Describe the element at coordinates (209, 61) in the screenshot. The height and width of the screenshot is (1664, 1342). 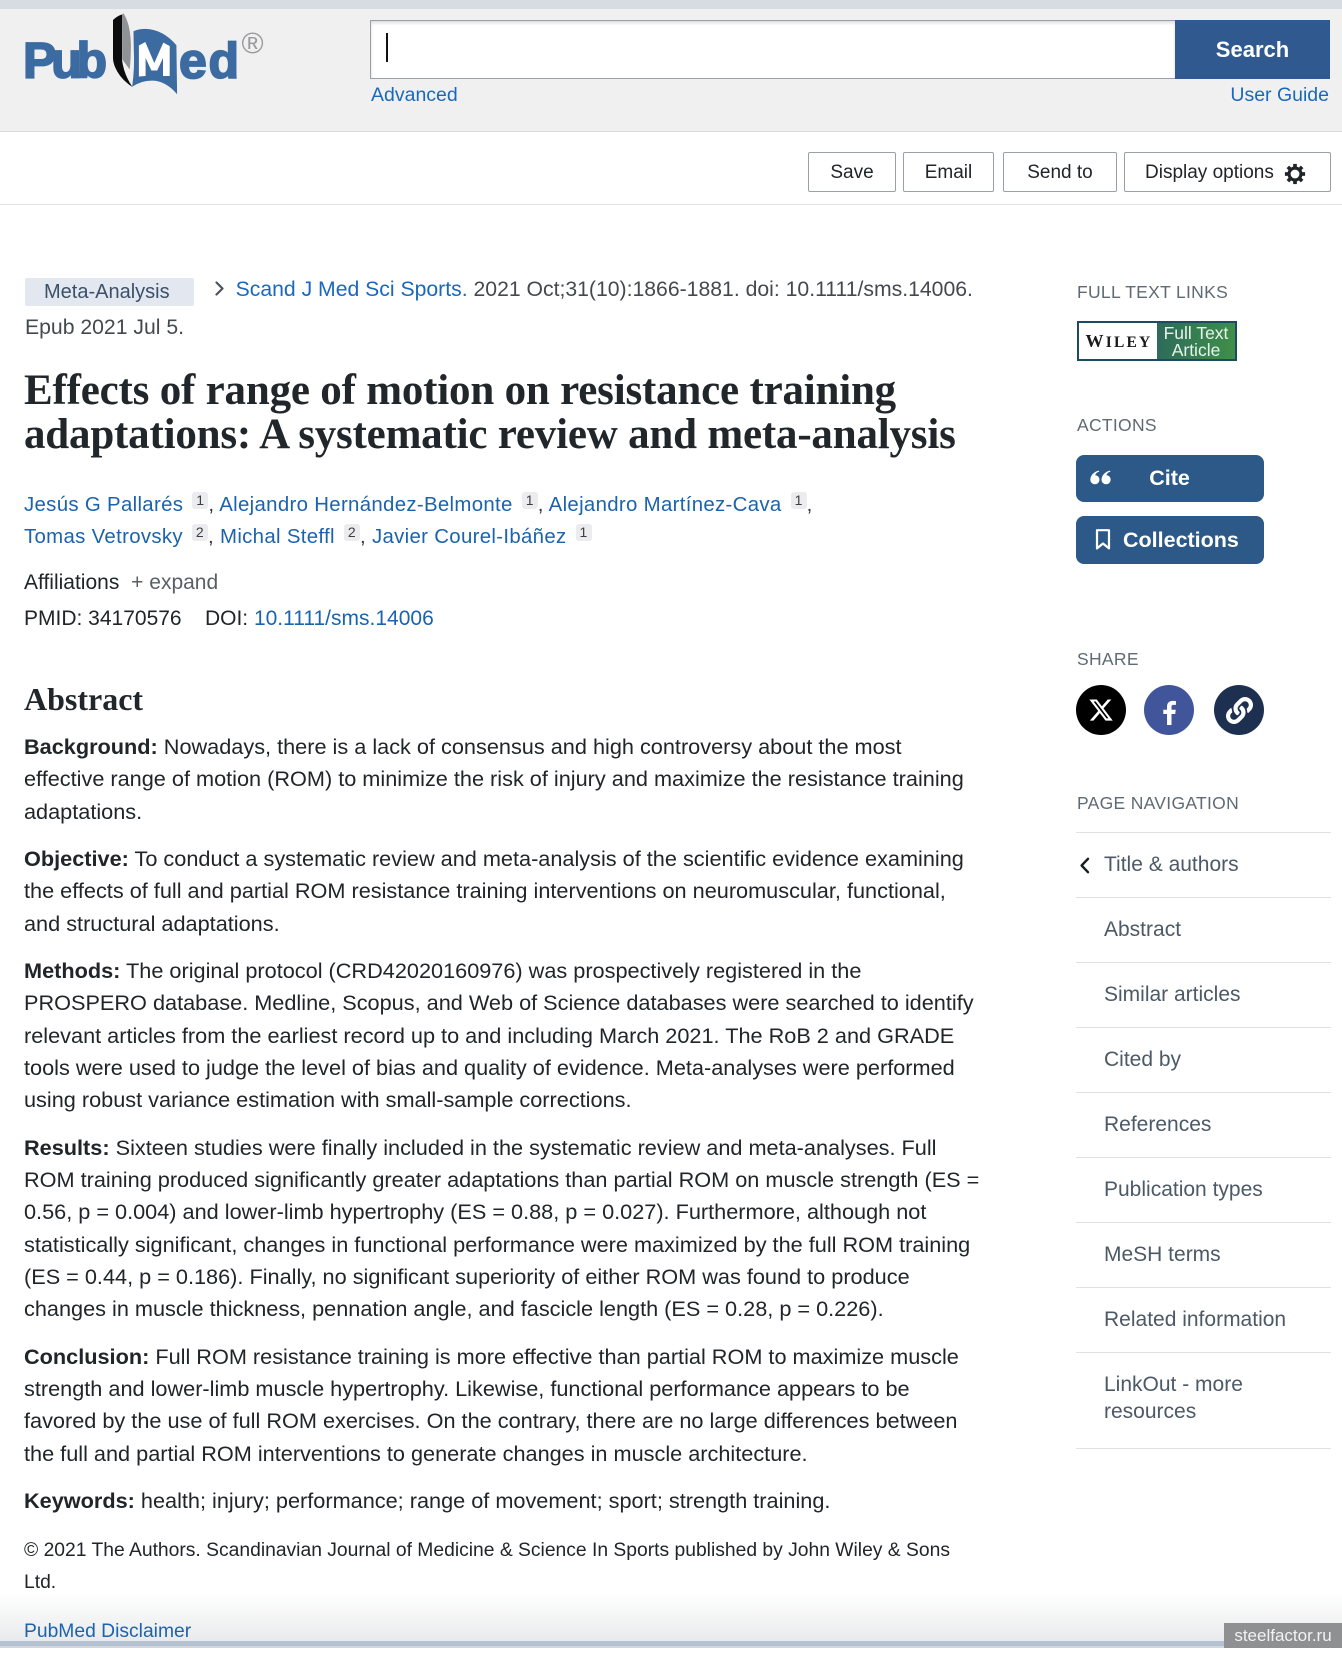
I see `svg-text: ed` at that location.